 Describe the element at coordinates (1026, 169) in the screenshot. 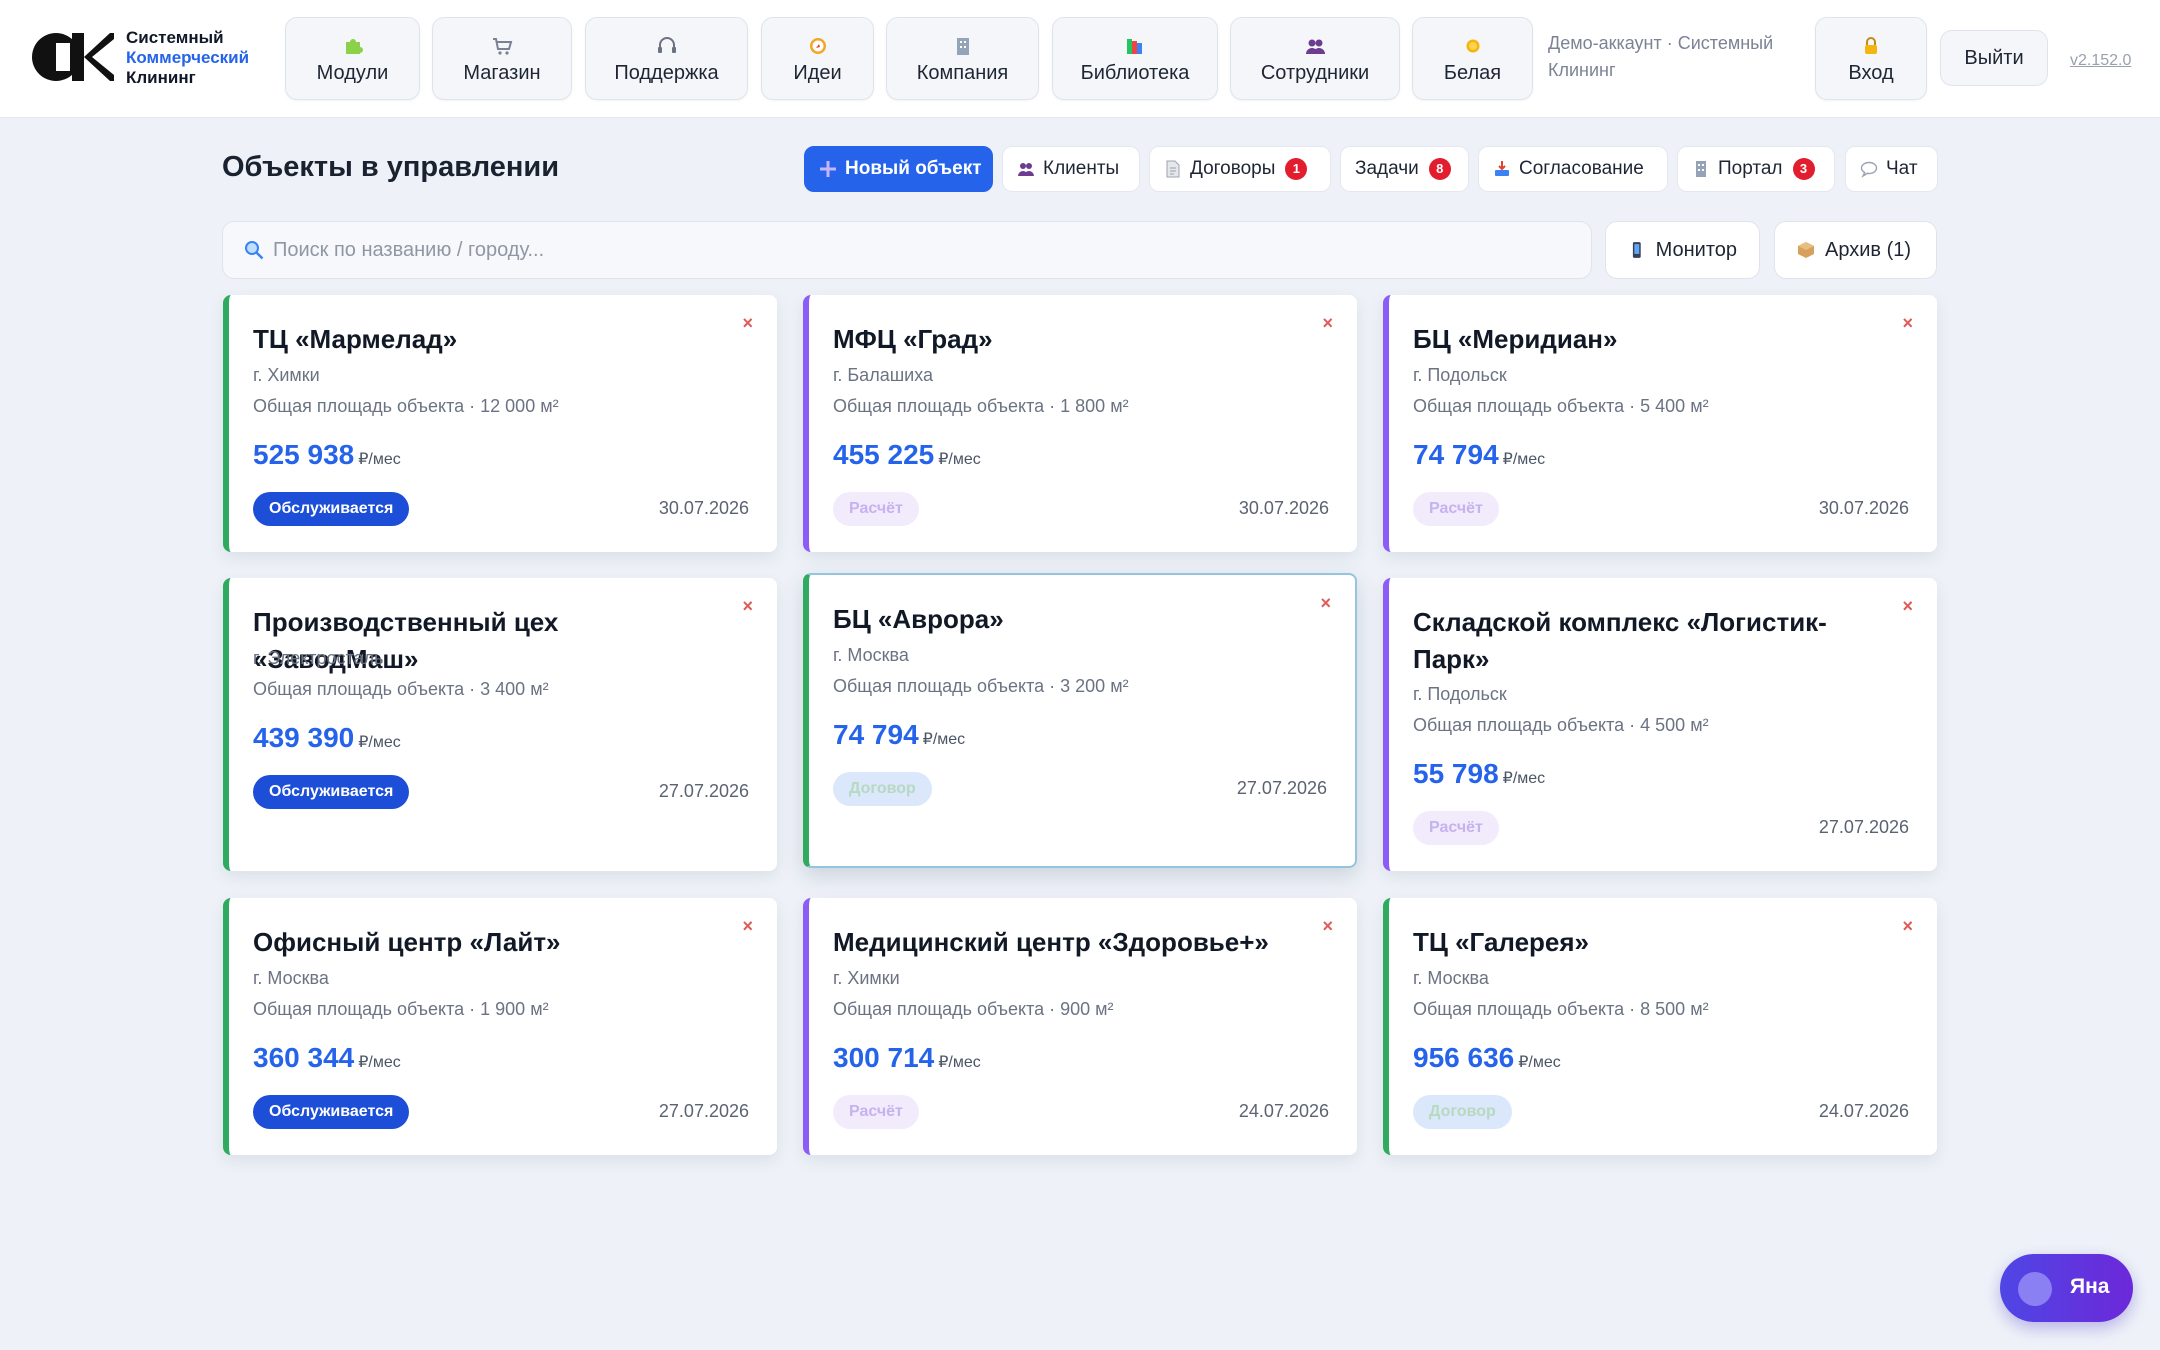

I see `people-icon` at that location.